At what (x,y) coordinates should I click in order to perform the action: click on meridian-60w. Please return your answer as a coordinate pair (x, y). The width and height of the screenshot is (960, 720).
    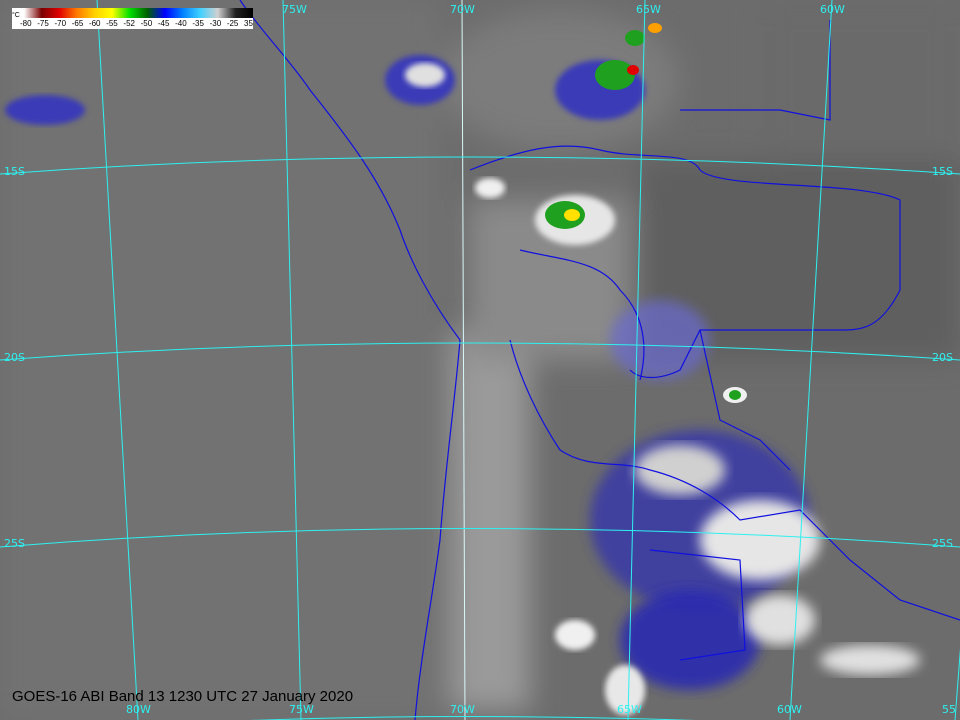
    Looking at the image, I should click on (811, 360).